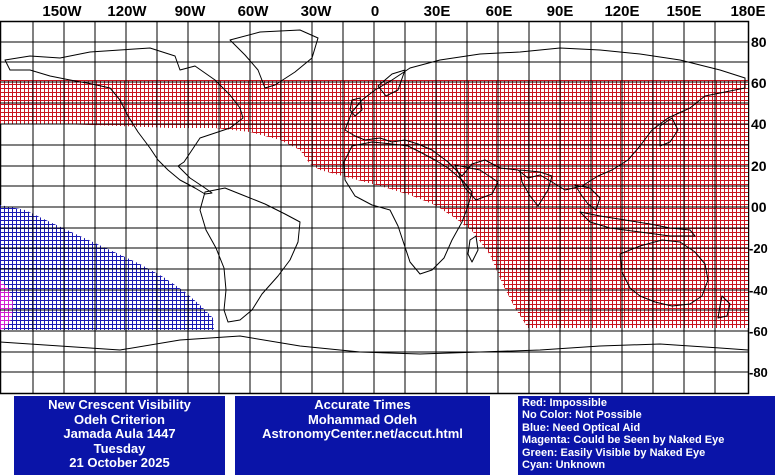 This screenshot has height=475, width=775. I want to click on criterion-label: Odeh Criterion, so click(119, 419).